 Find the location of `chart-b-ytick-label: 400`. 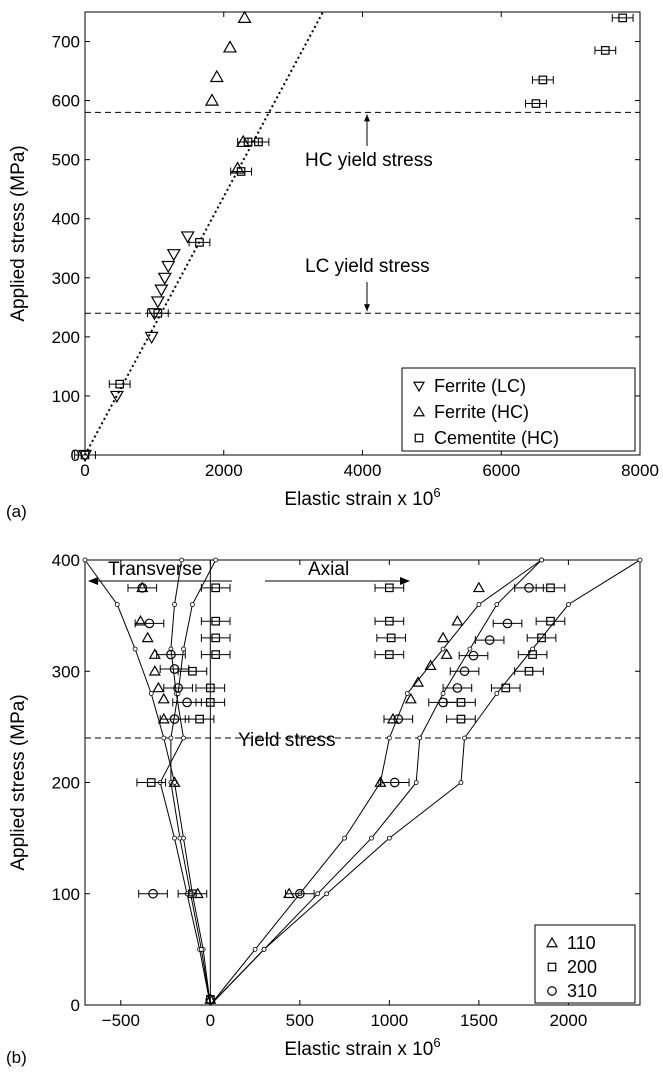

chart-b-ytick-label: 400 is located at coordinates (66, 560).